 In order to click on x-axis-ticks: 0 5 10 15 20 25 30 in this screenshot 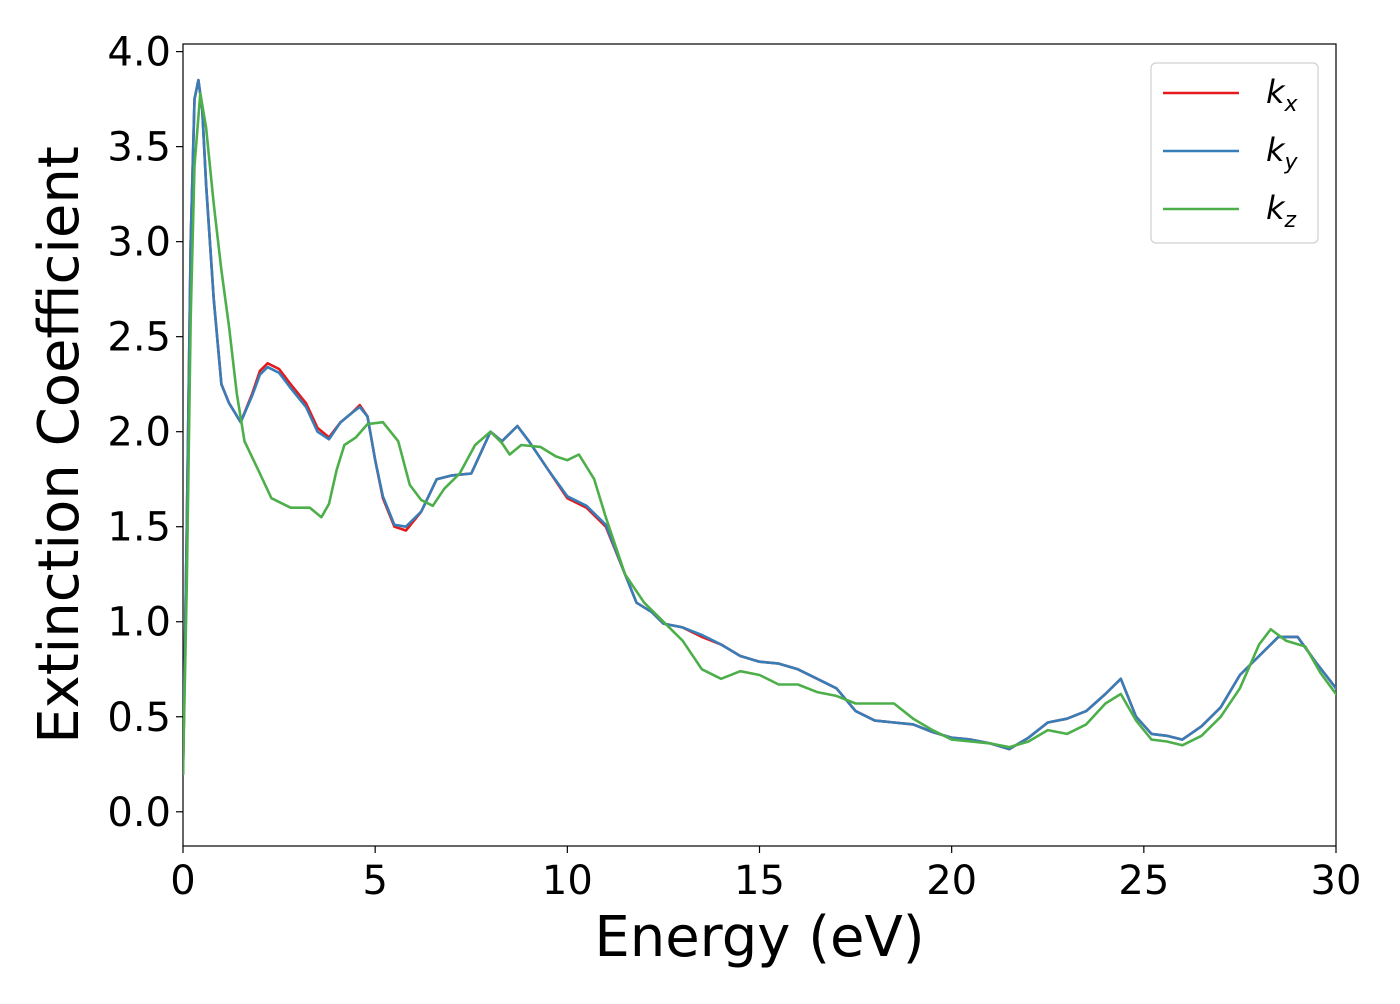, I will do `click(765, 875)`.